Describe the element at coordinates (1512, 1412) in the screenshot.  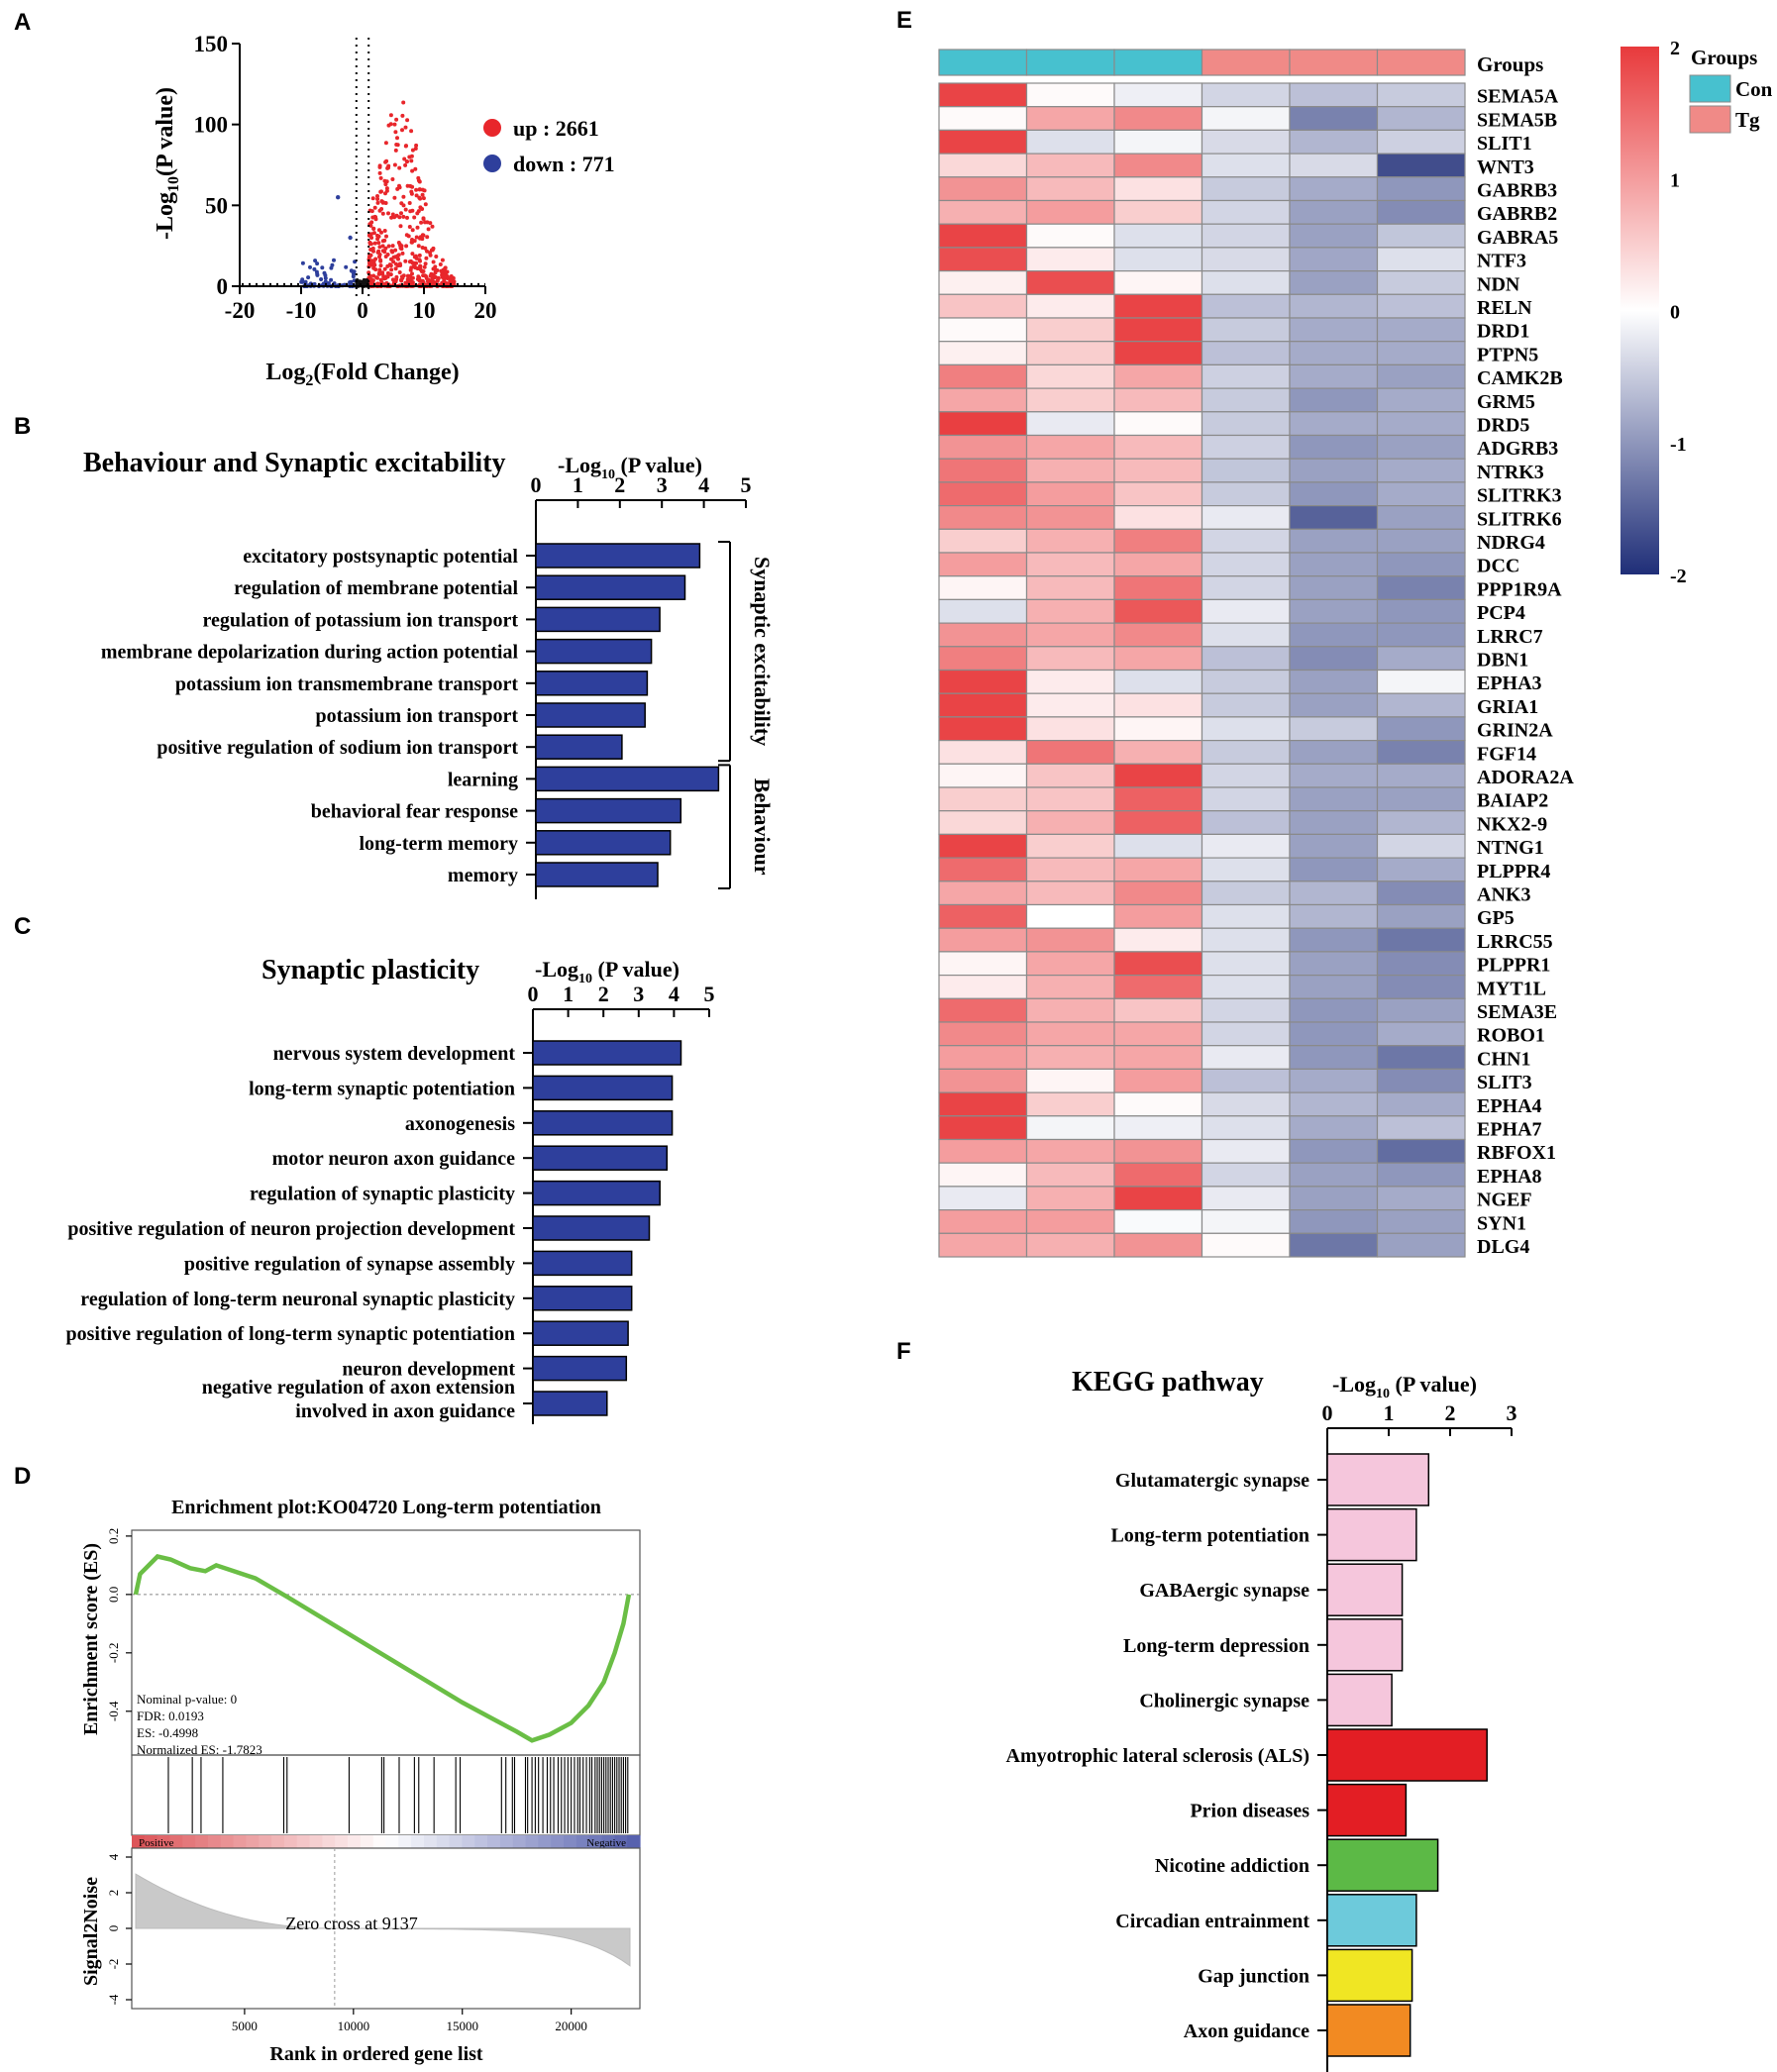
I see `x-tick-label: 3` at that location.